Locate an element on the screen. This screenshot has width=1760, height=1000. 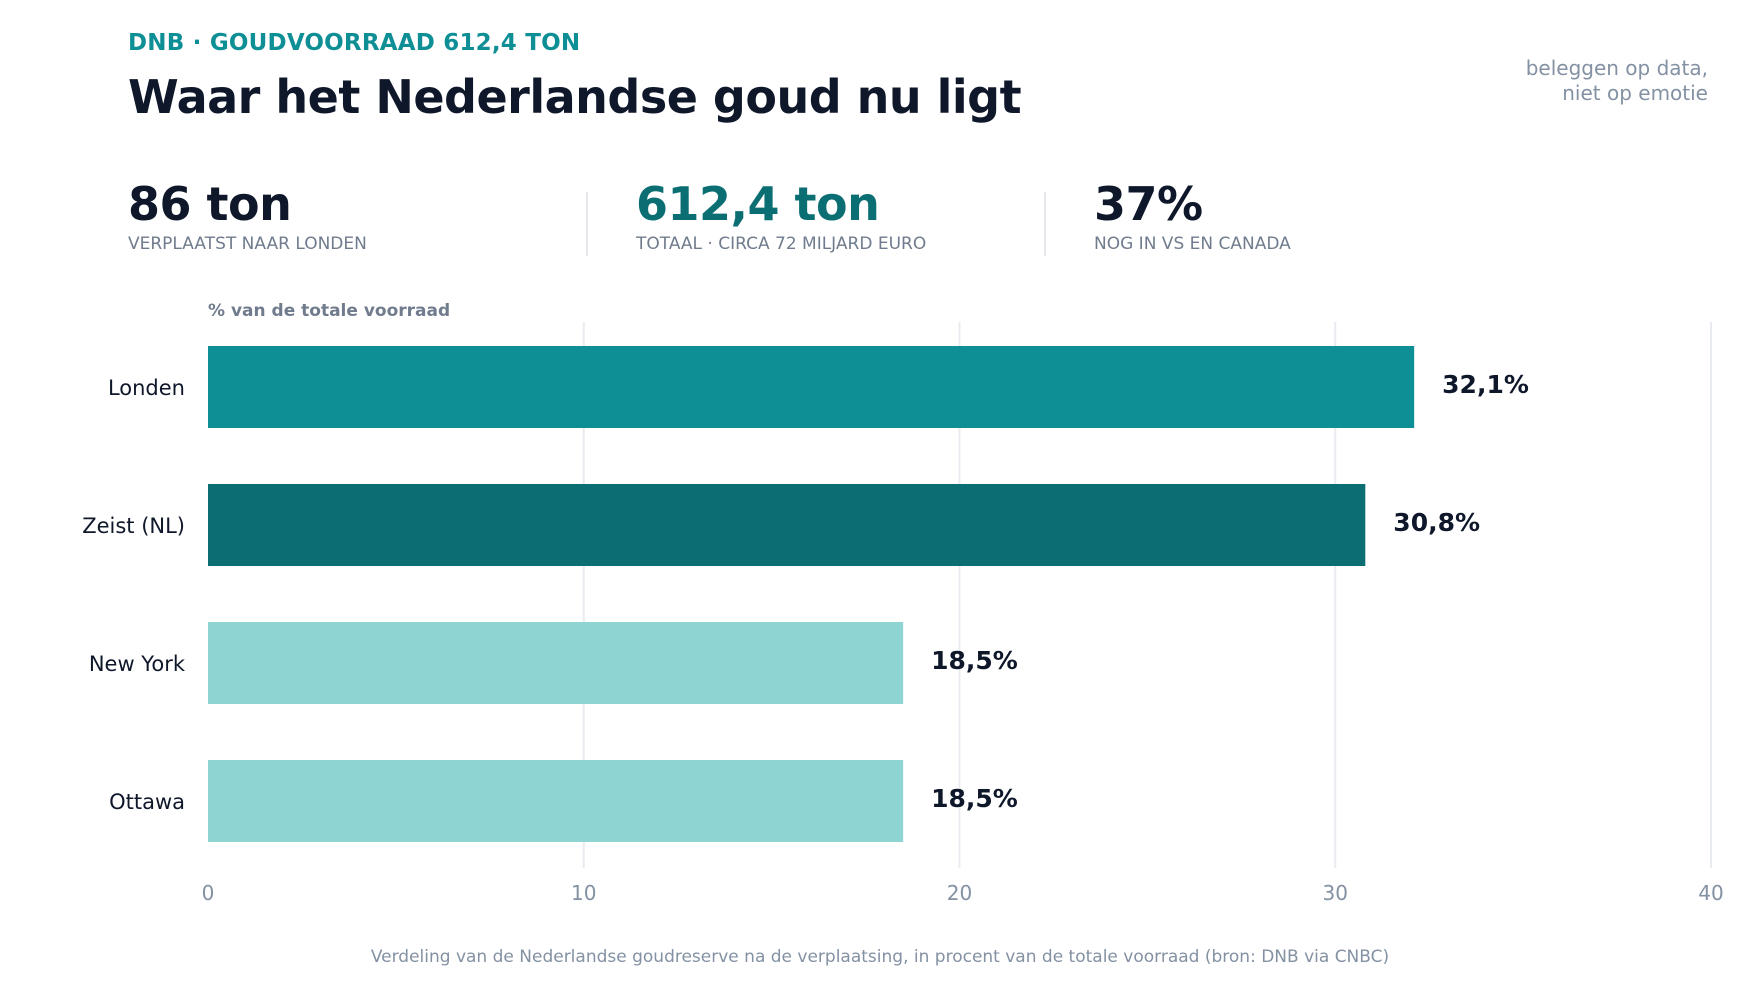
category-label: Zeist (NL) is located at coordinates (133, 526).